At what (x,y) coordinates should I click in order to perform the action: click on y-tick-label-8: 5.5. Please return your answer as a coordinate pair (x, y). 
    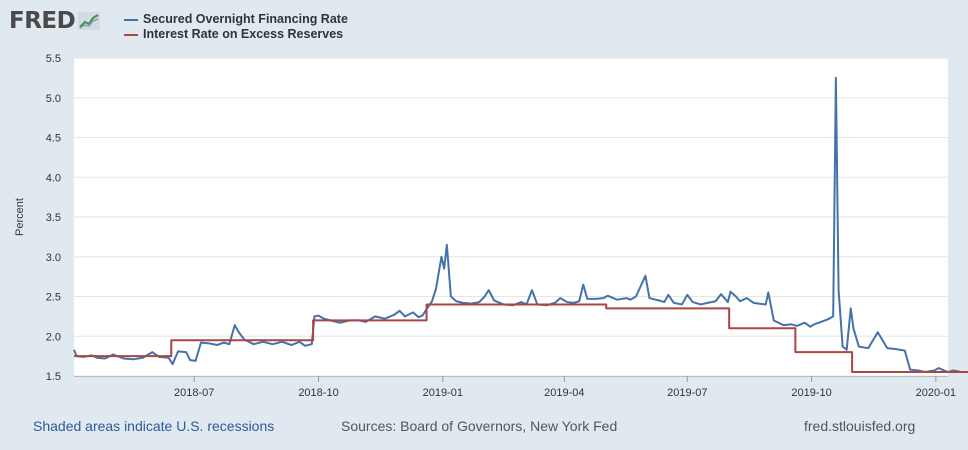
    Looking at the image, I should click on (53, 59).